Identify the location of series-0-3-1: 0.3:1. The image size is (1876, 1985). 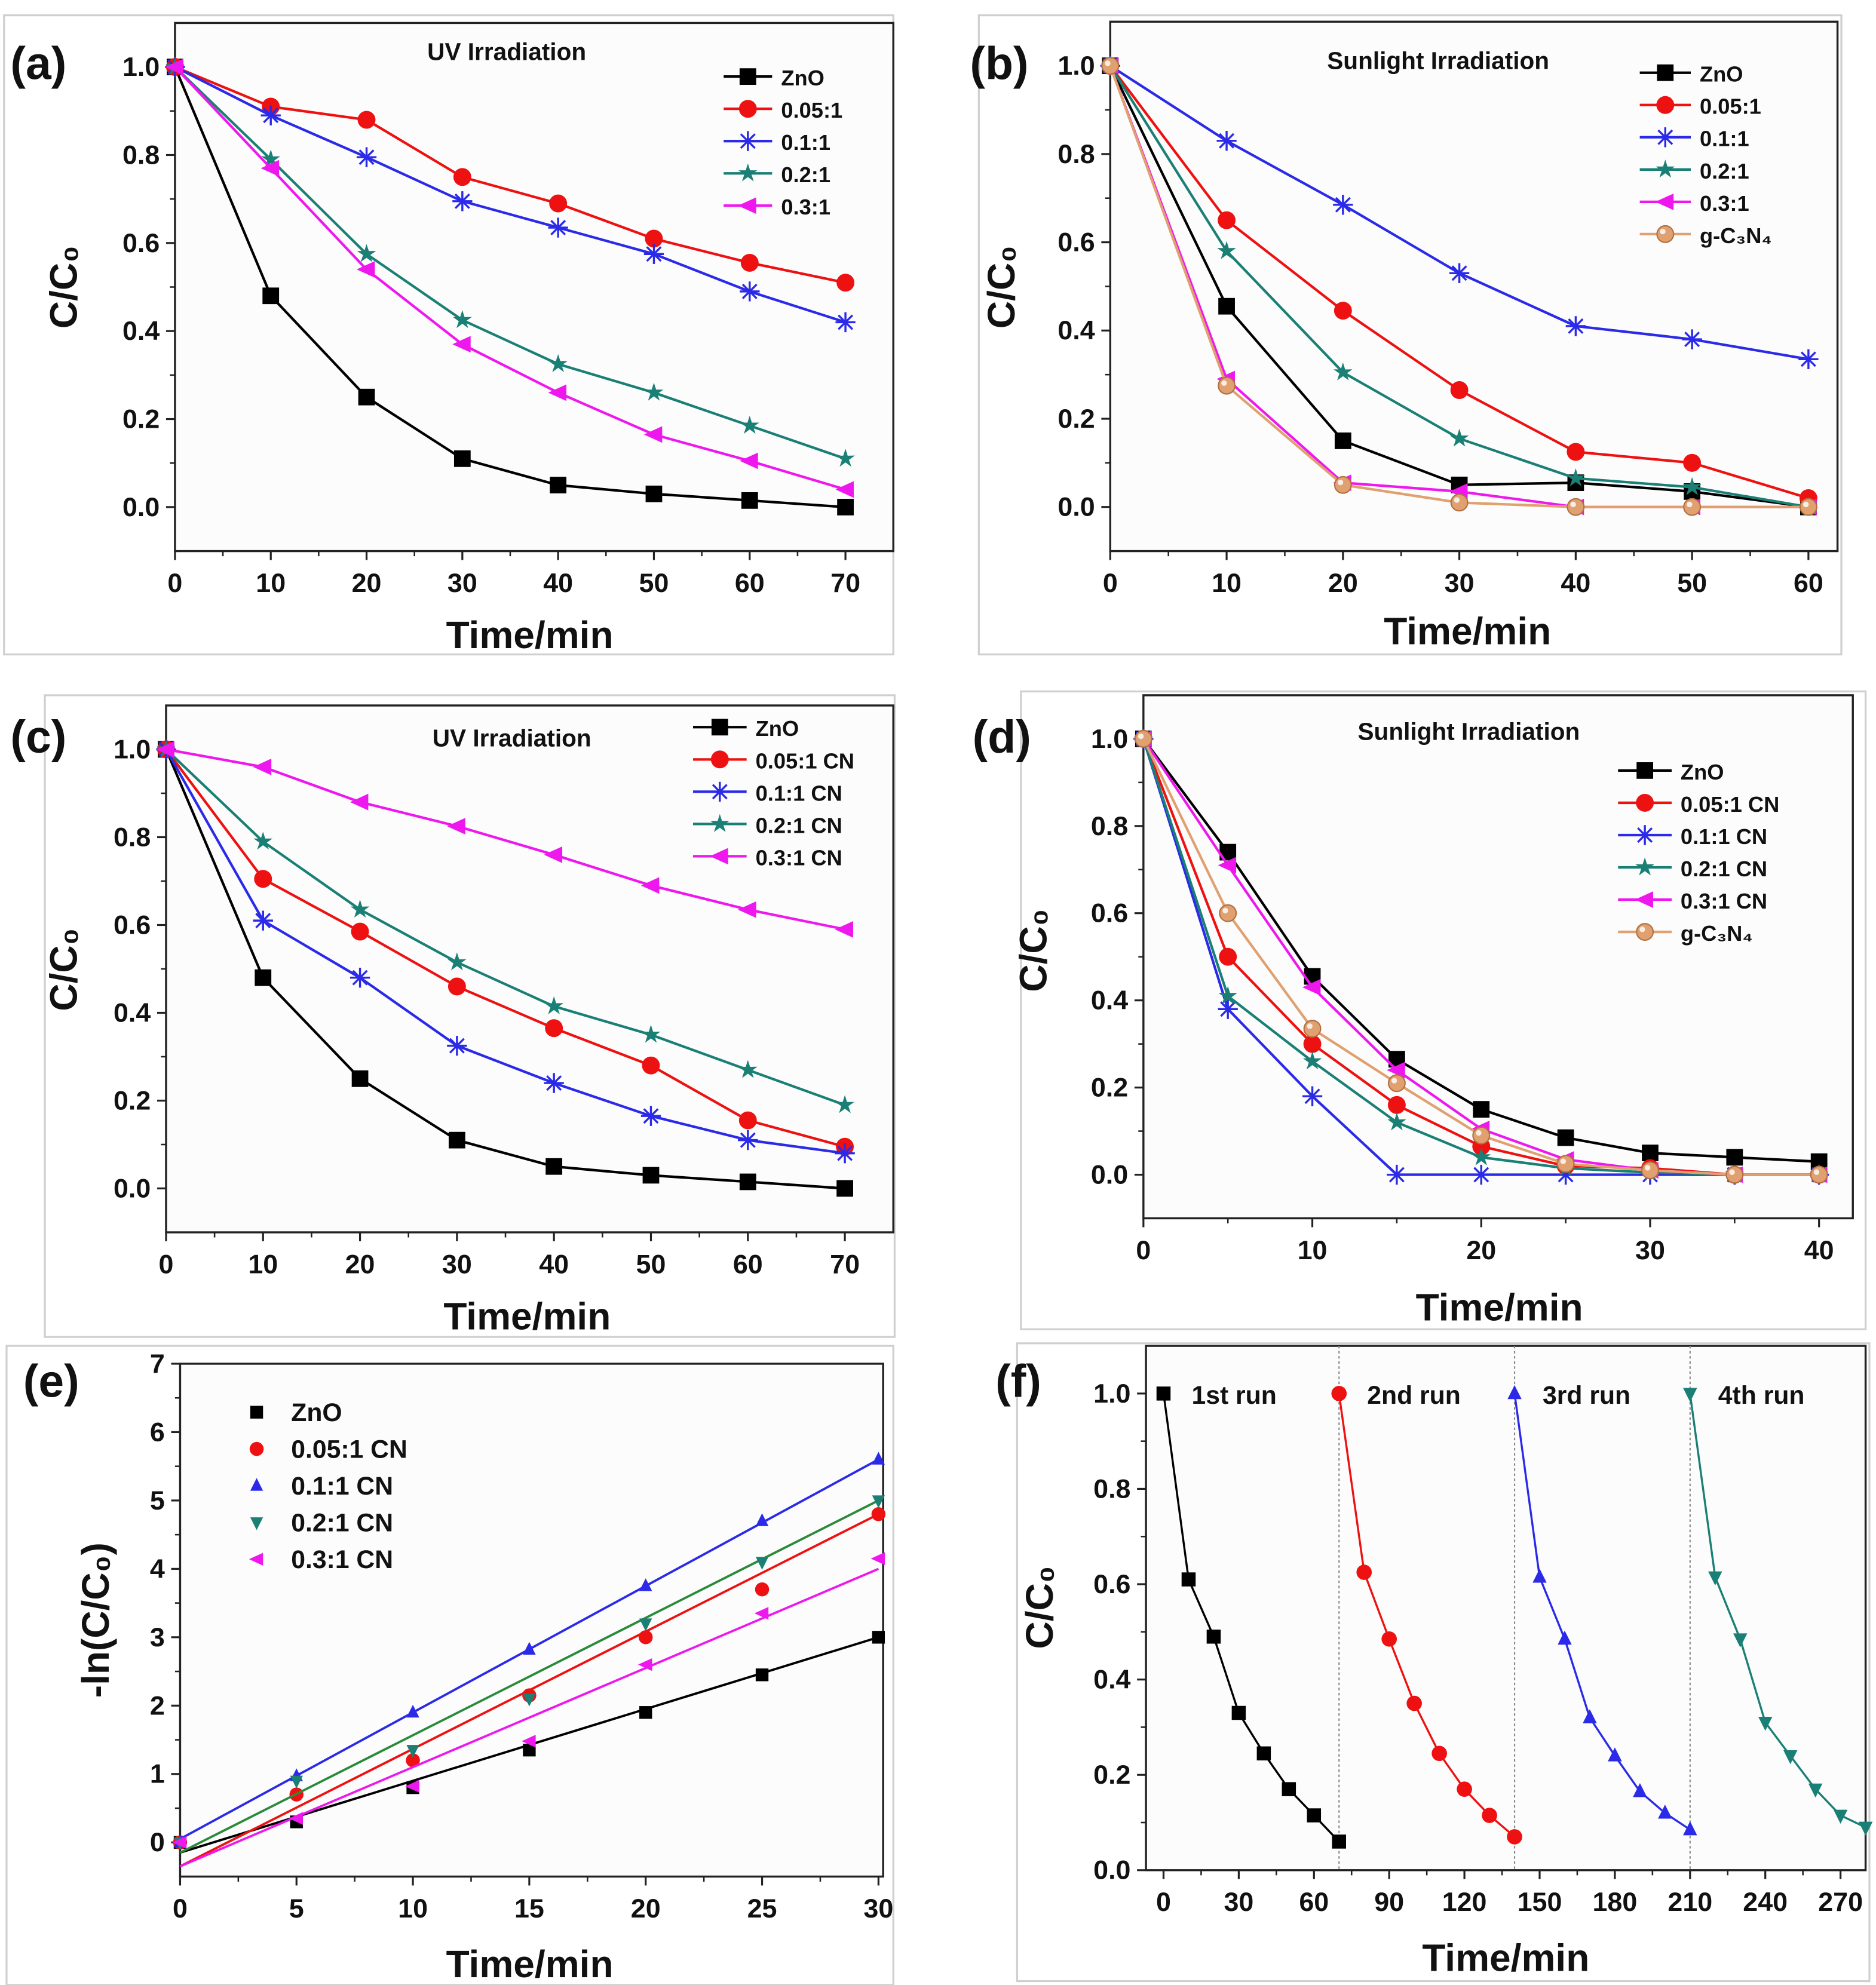
(509, 278).